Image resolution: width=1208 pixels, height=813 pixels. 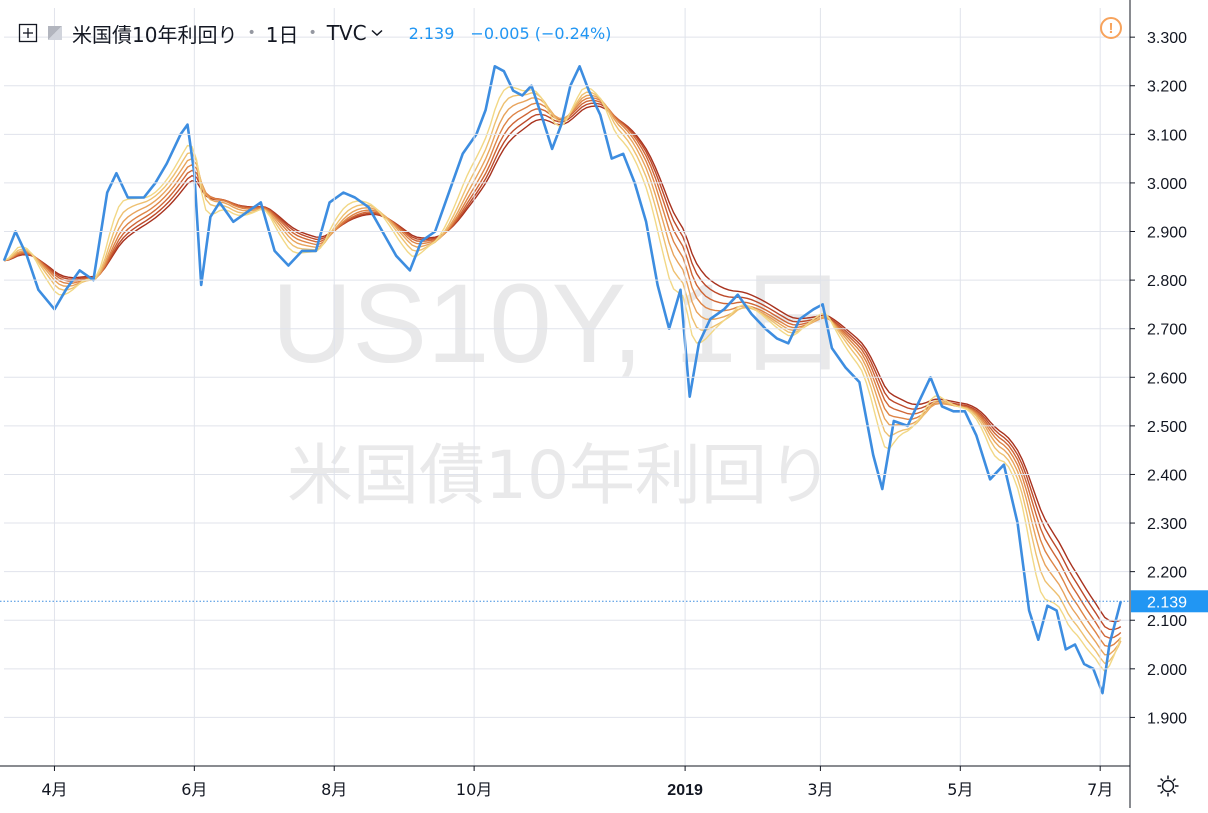 I want to click on gear-icon, so click(x=1168, y=786).